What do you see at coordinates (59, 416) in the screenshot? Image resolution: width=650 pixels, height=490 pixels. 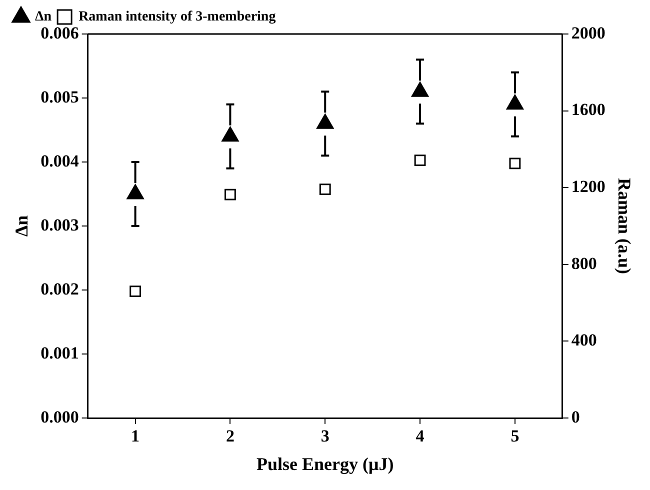 I see `y-tick-label: 0.000` at bounding box center [59, 416].